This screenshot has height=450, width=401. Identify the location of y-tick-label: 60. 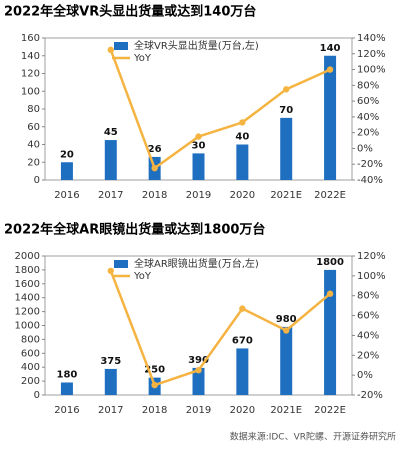
(33, 127).